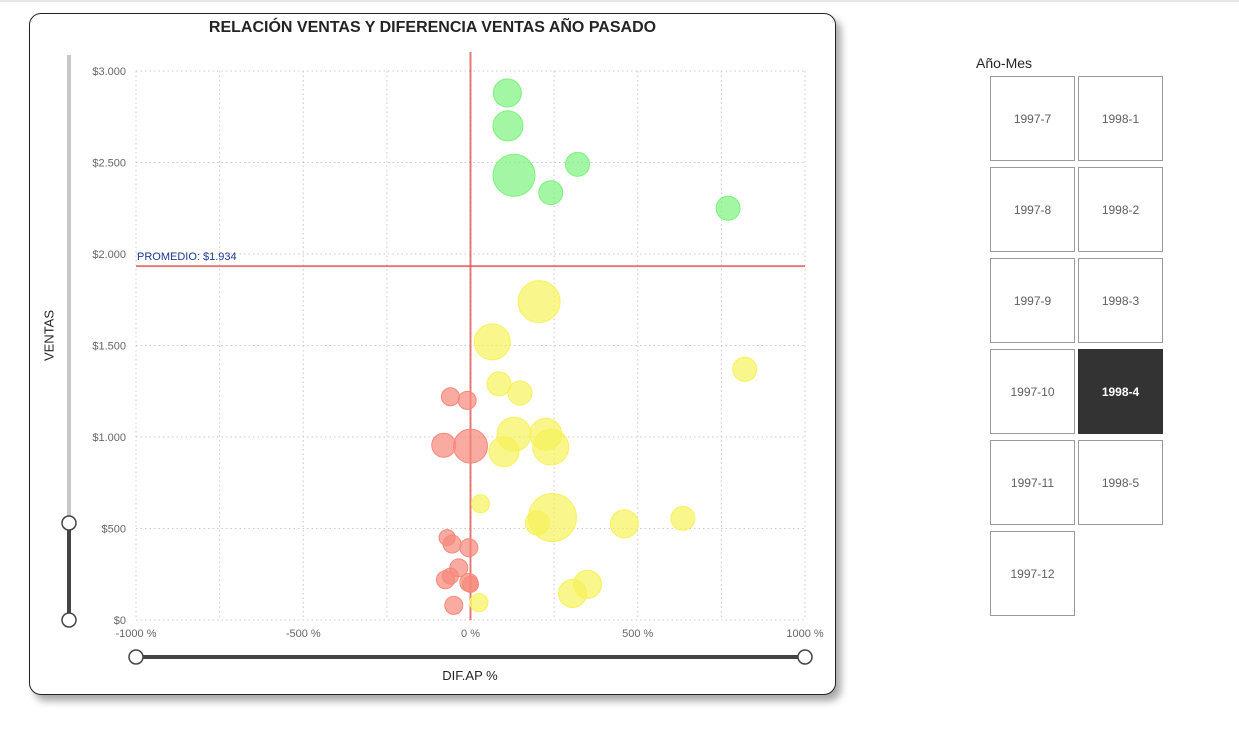  I want to click on top-divider, so click(619, 1).